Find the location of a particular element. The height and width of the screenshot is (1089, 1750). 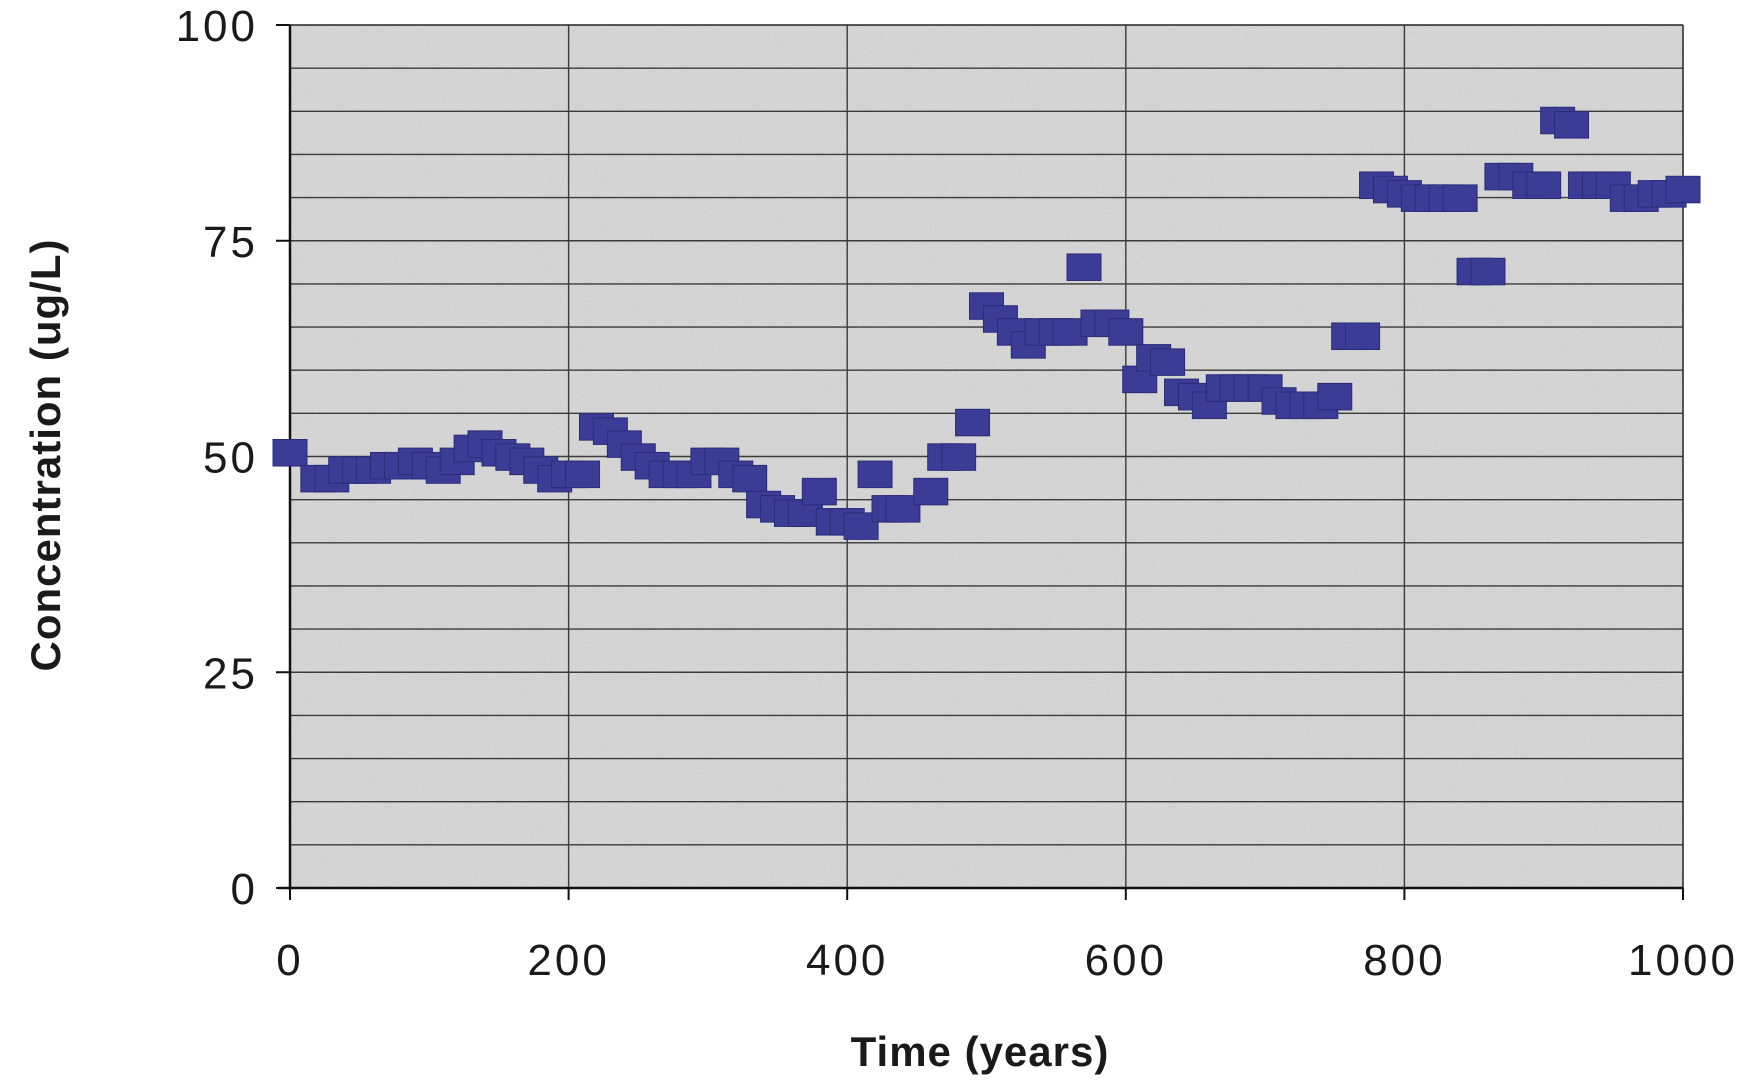

y-tick-labels: 0 25 50 75 100 is located at coordinates (217, 458).